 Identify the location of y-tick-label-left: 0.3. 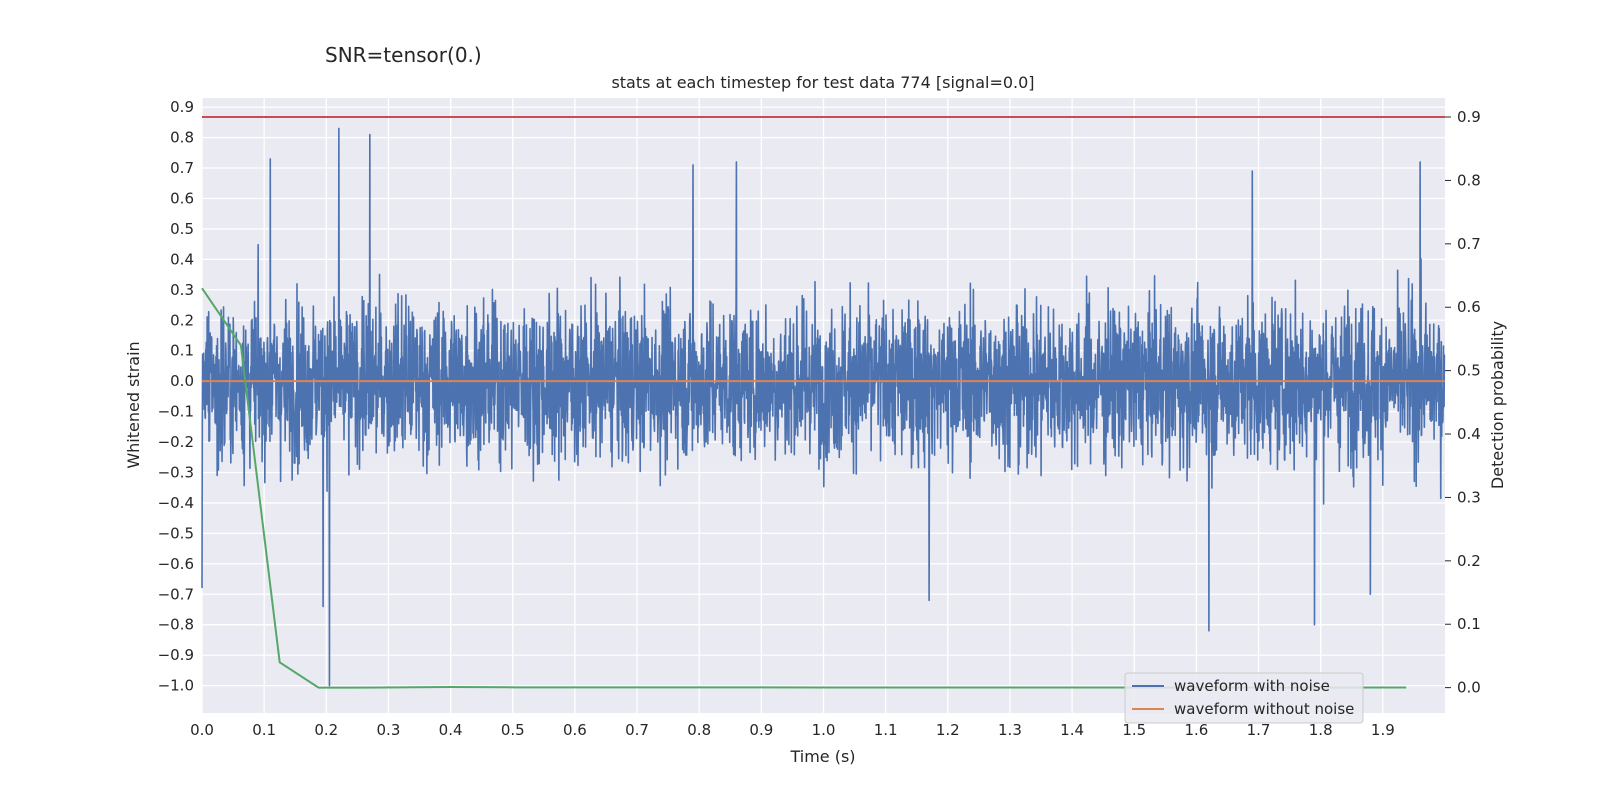
(182, 290).